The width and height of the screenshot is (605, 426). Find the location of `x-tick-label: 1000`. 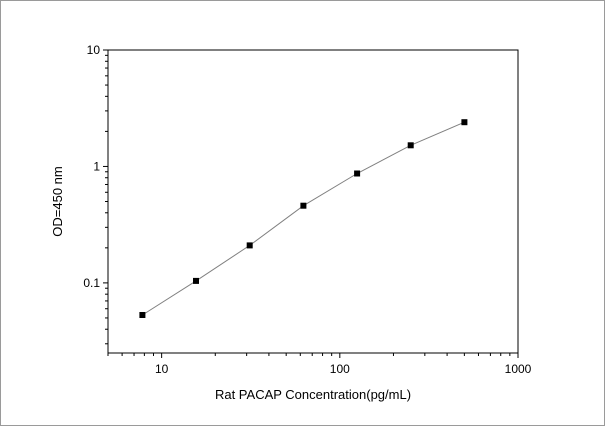

x-tick-label: 1000 is located at coordinates (518, 369).